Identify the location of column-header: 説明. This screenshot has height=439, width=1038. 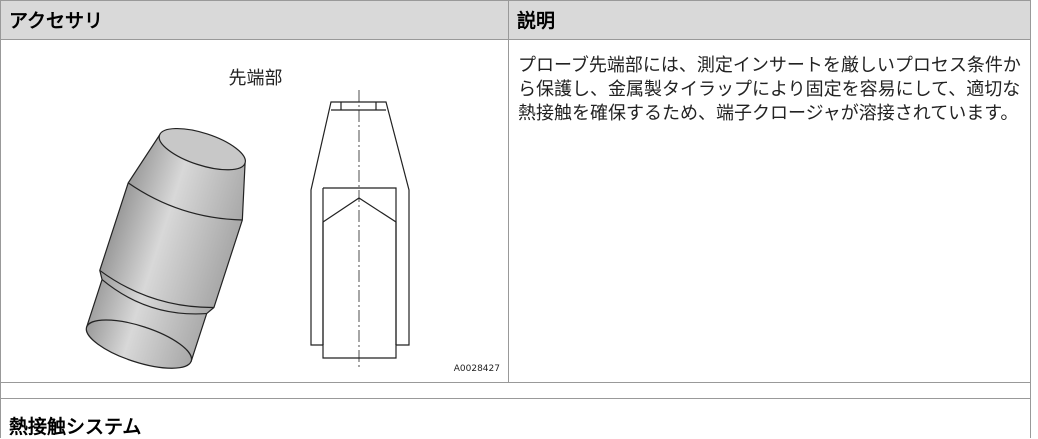
(769, 20).